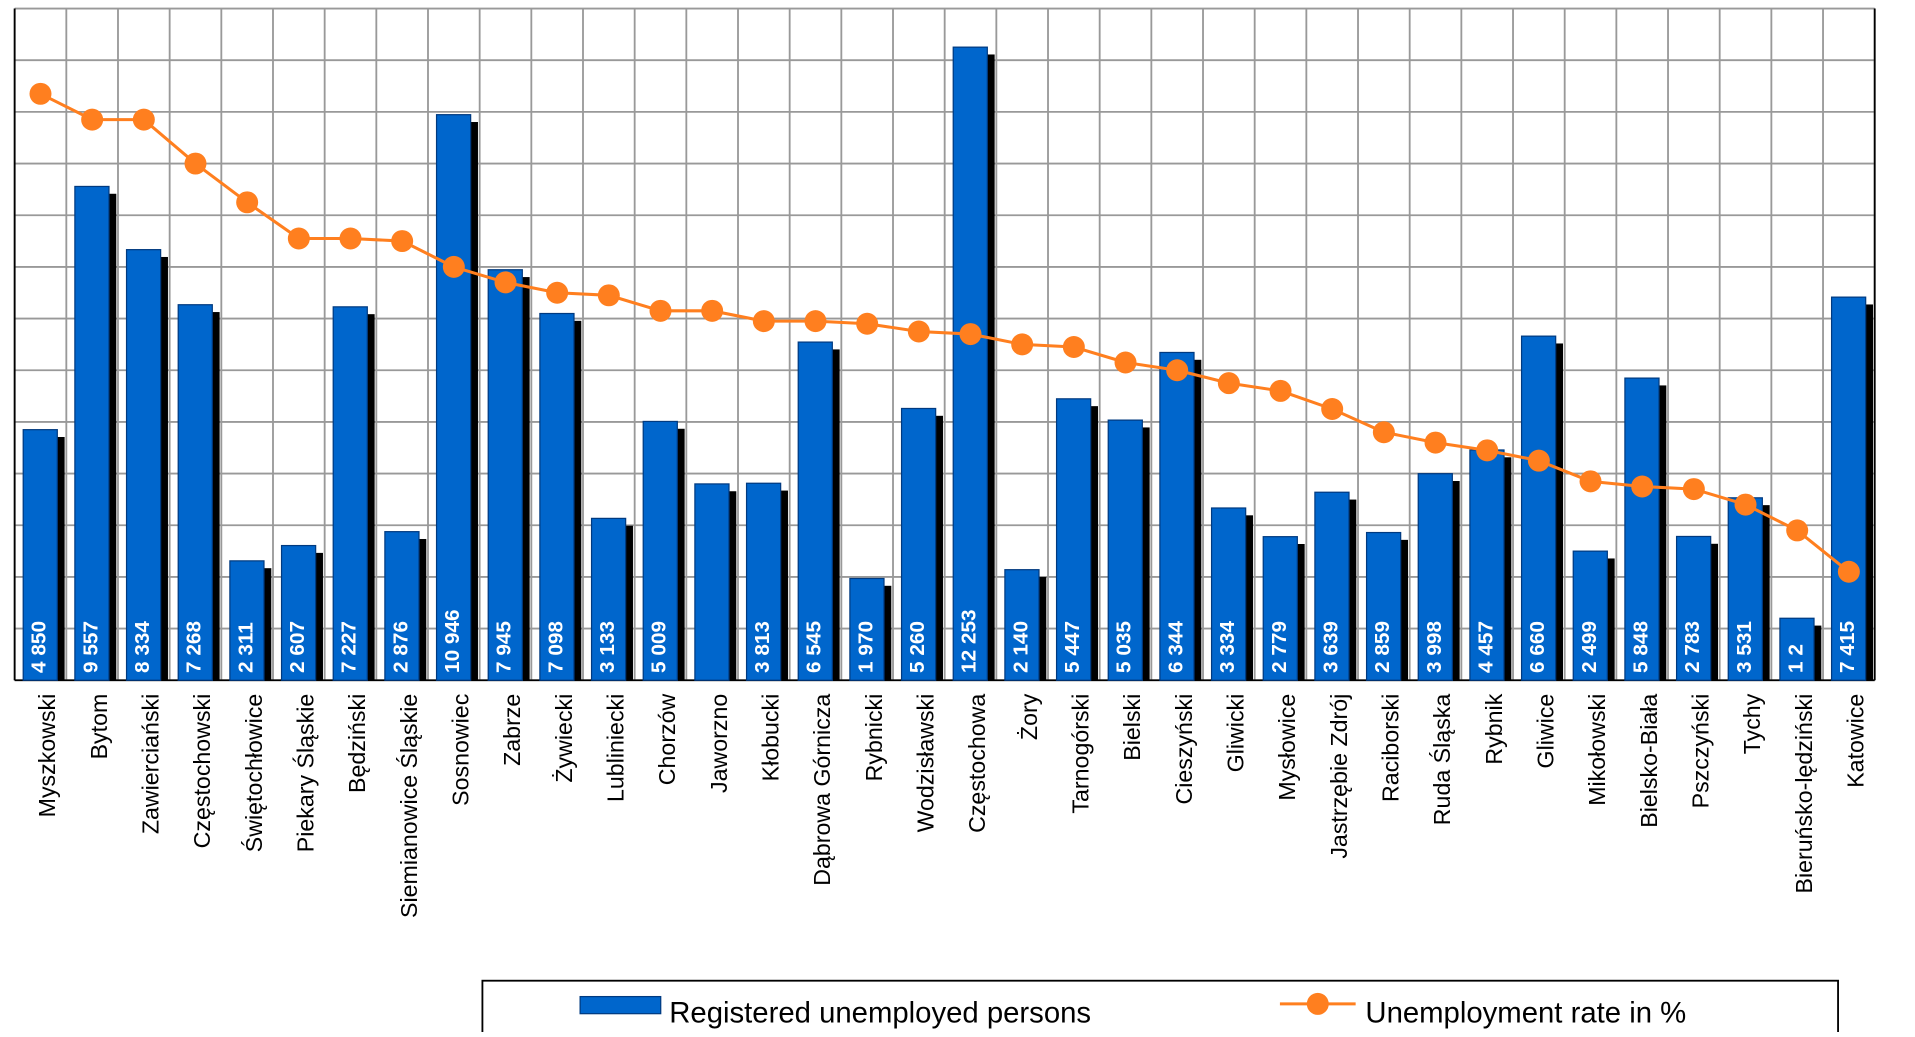 The width and height of the screenshot is (1915, 1037). Describe the element at coordinates (452, 640) in the screenshot. I see `data-label: 10 946` at that location.